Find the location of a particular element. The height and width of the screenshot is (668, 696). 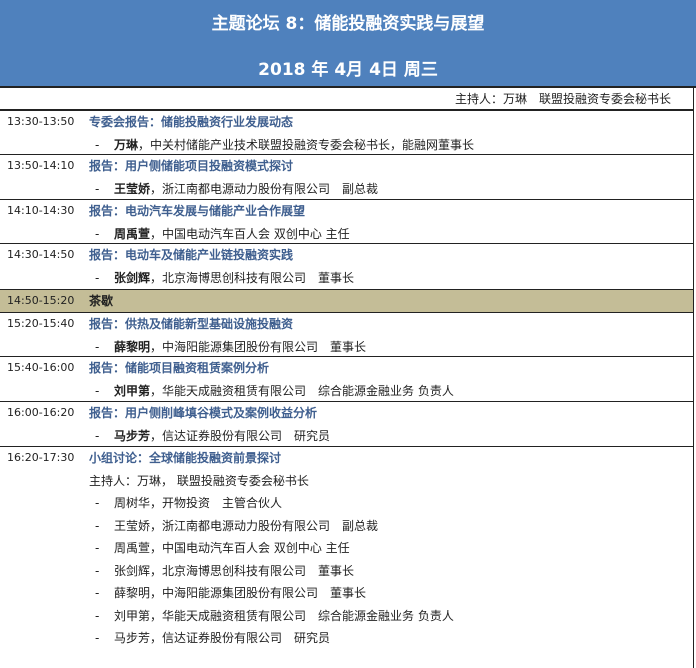

header-banner: 主题论坛 8：储能投融资实践与展望 2018 年 4月 4日 周三 is located at coordinates (348, 44).